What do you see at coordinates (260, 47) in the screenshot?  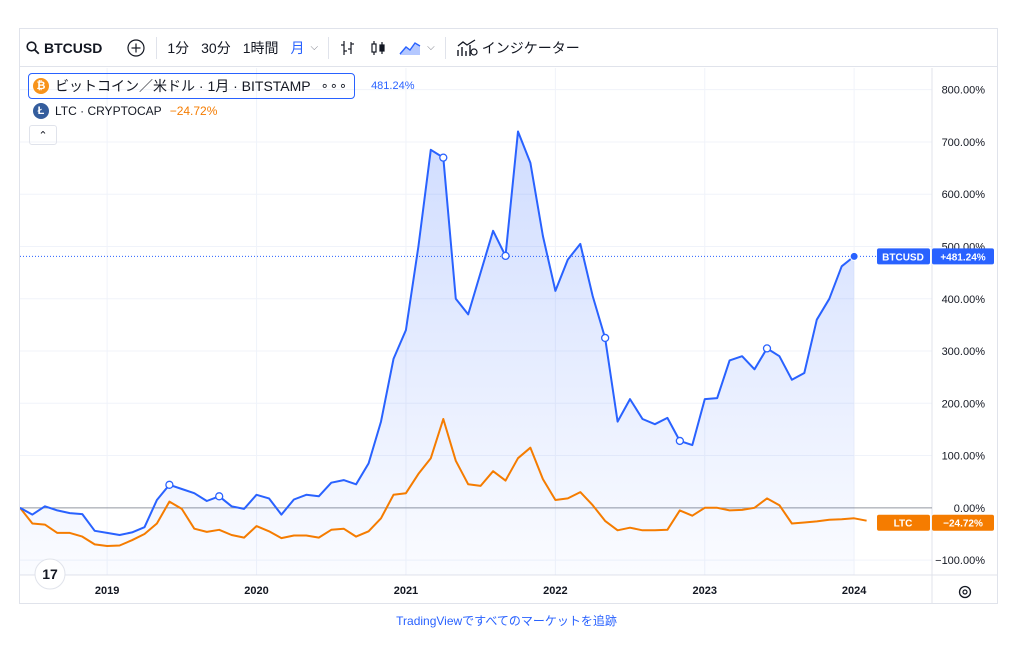 I see `timeframe-1h: 1時間` at bounding box center [260, 47].